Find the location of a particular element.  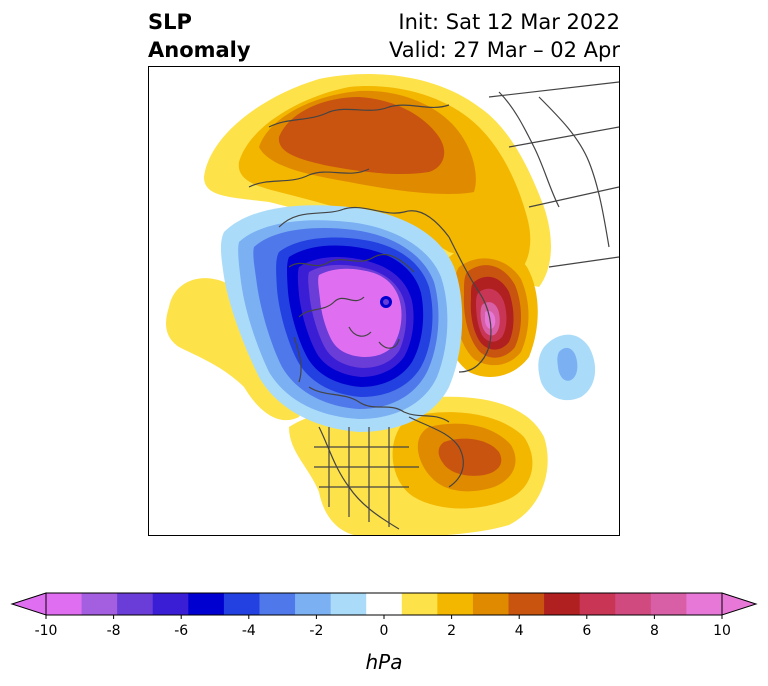

colorbar-bins is located at coordinates (384, 604).